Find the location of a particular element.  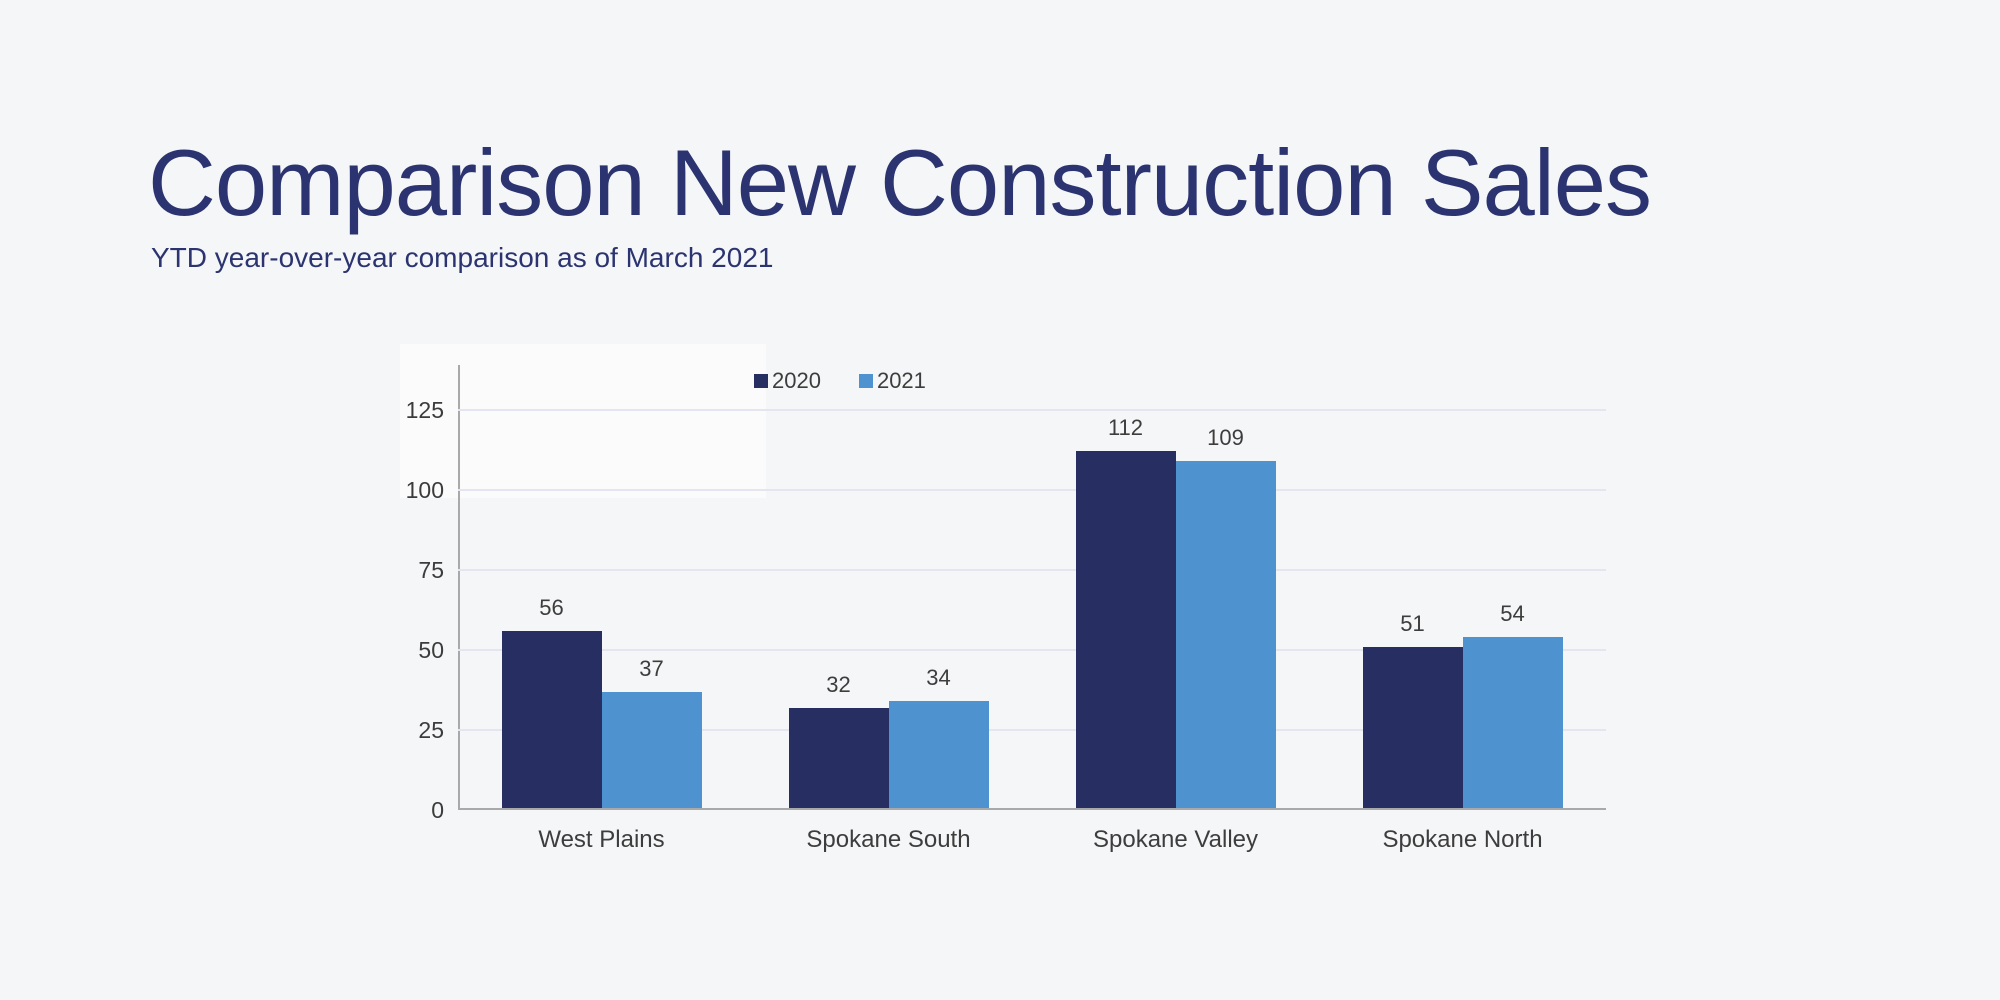

y-tick-label-75: 75 is located at coordinates (431, 569).